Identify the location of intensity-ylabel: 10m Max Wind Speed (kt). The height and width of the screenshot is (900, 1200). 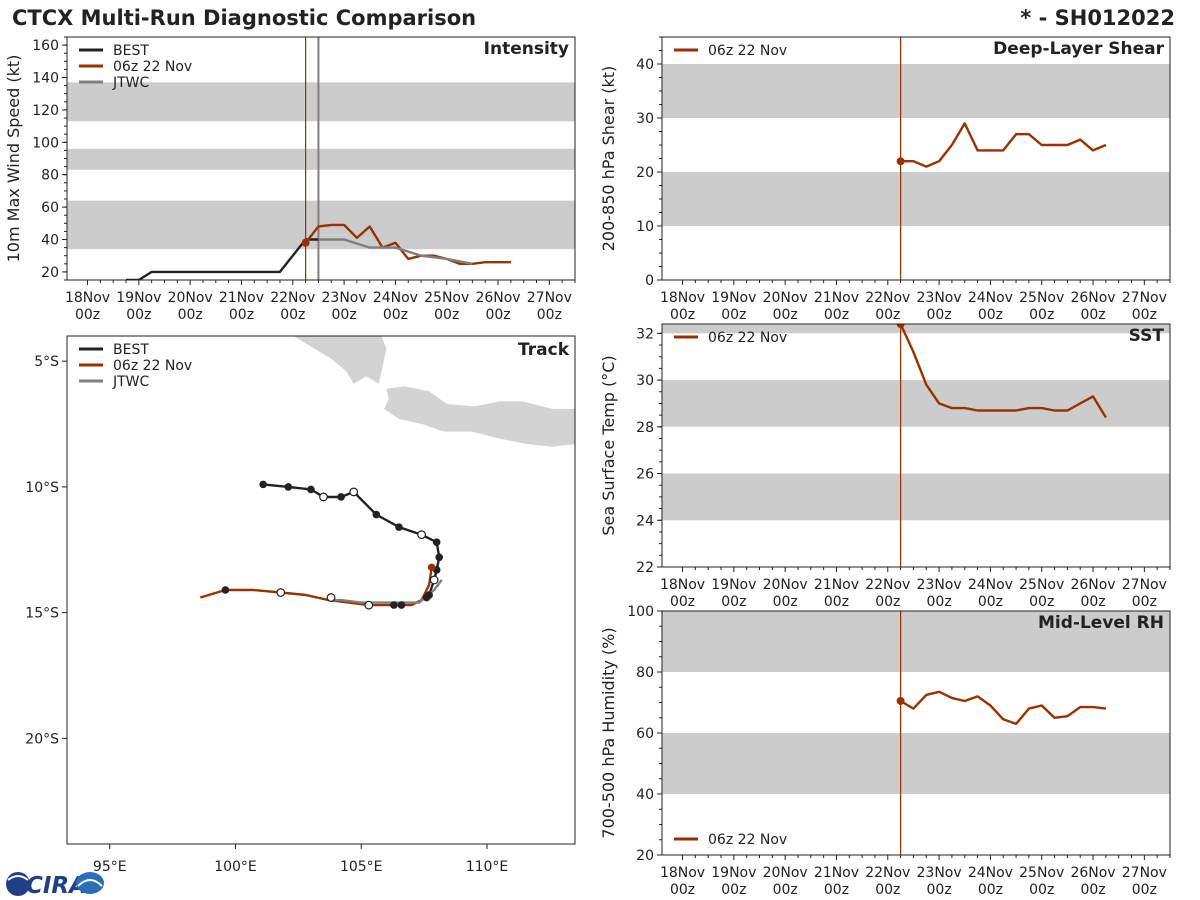
(13, 159).